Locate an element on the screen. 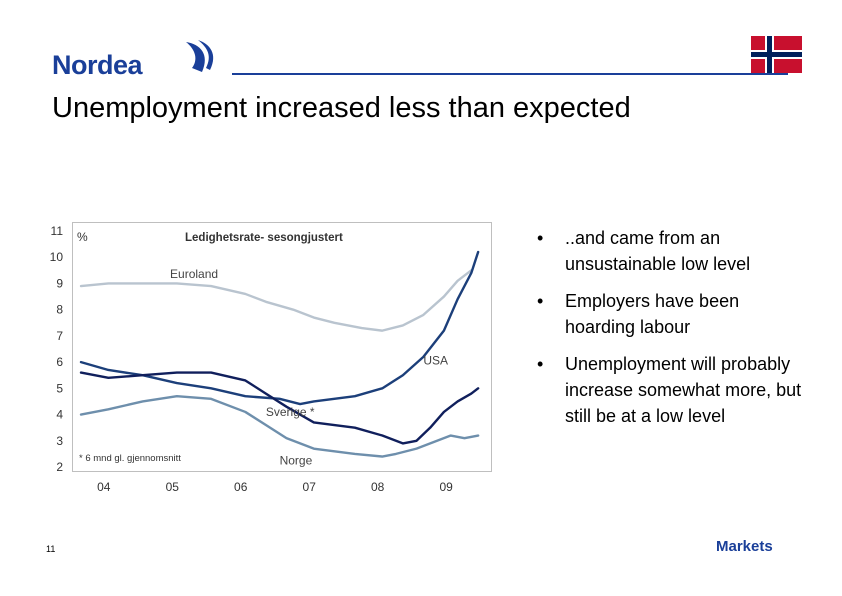 Image resolution: width=842 pixels, height=596 pixels. series-label: Euroland is located at coordinates (194, 274).